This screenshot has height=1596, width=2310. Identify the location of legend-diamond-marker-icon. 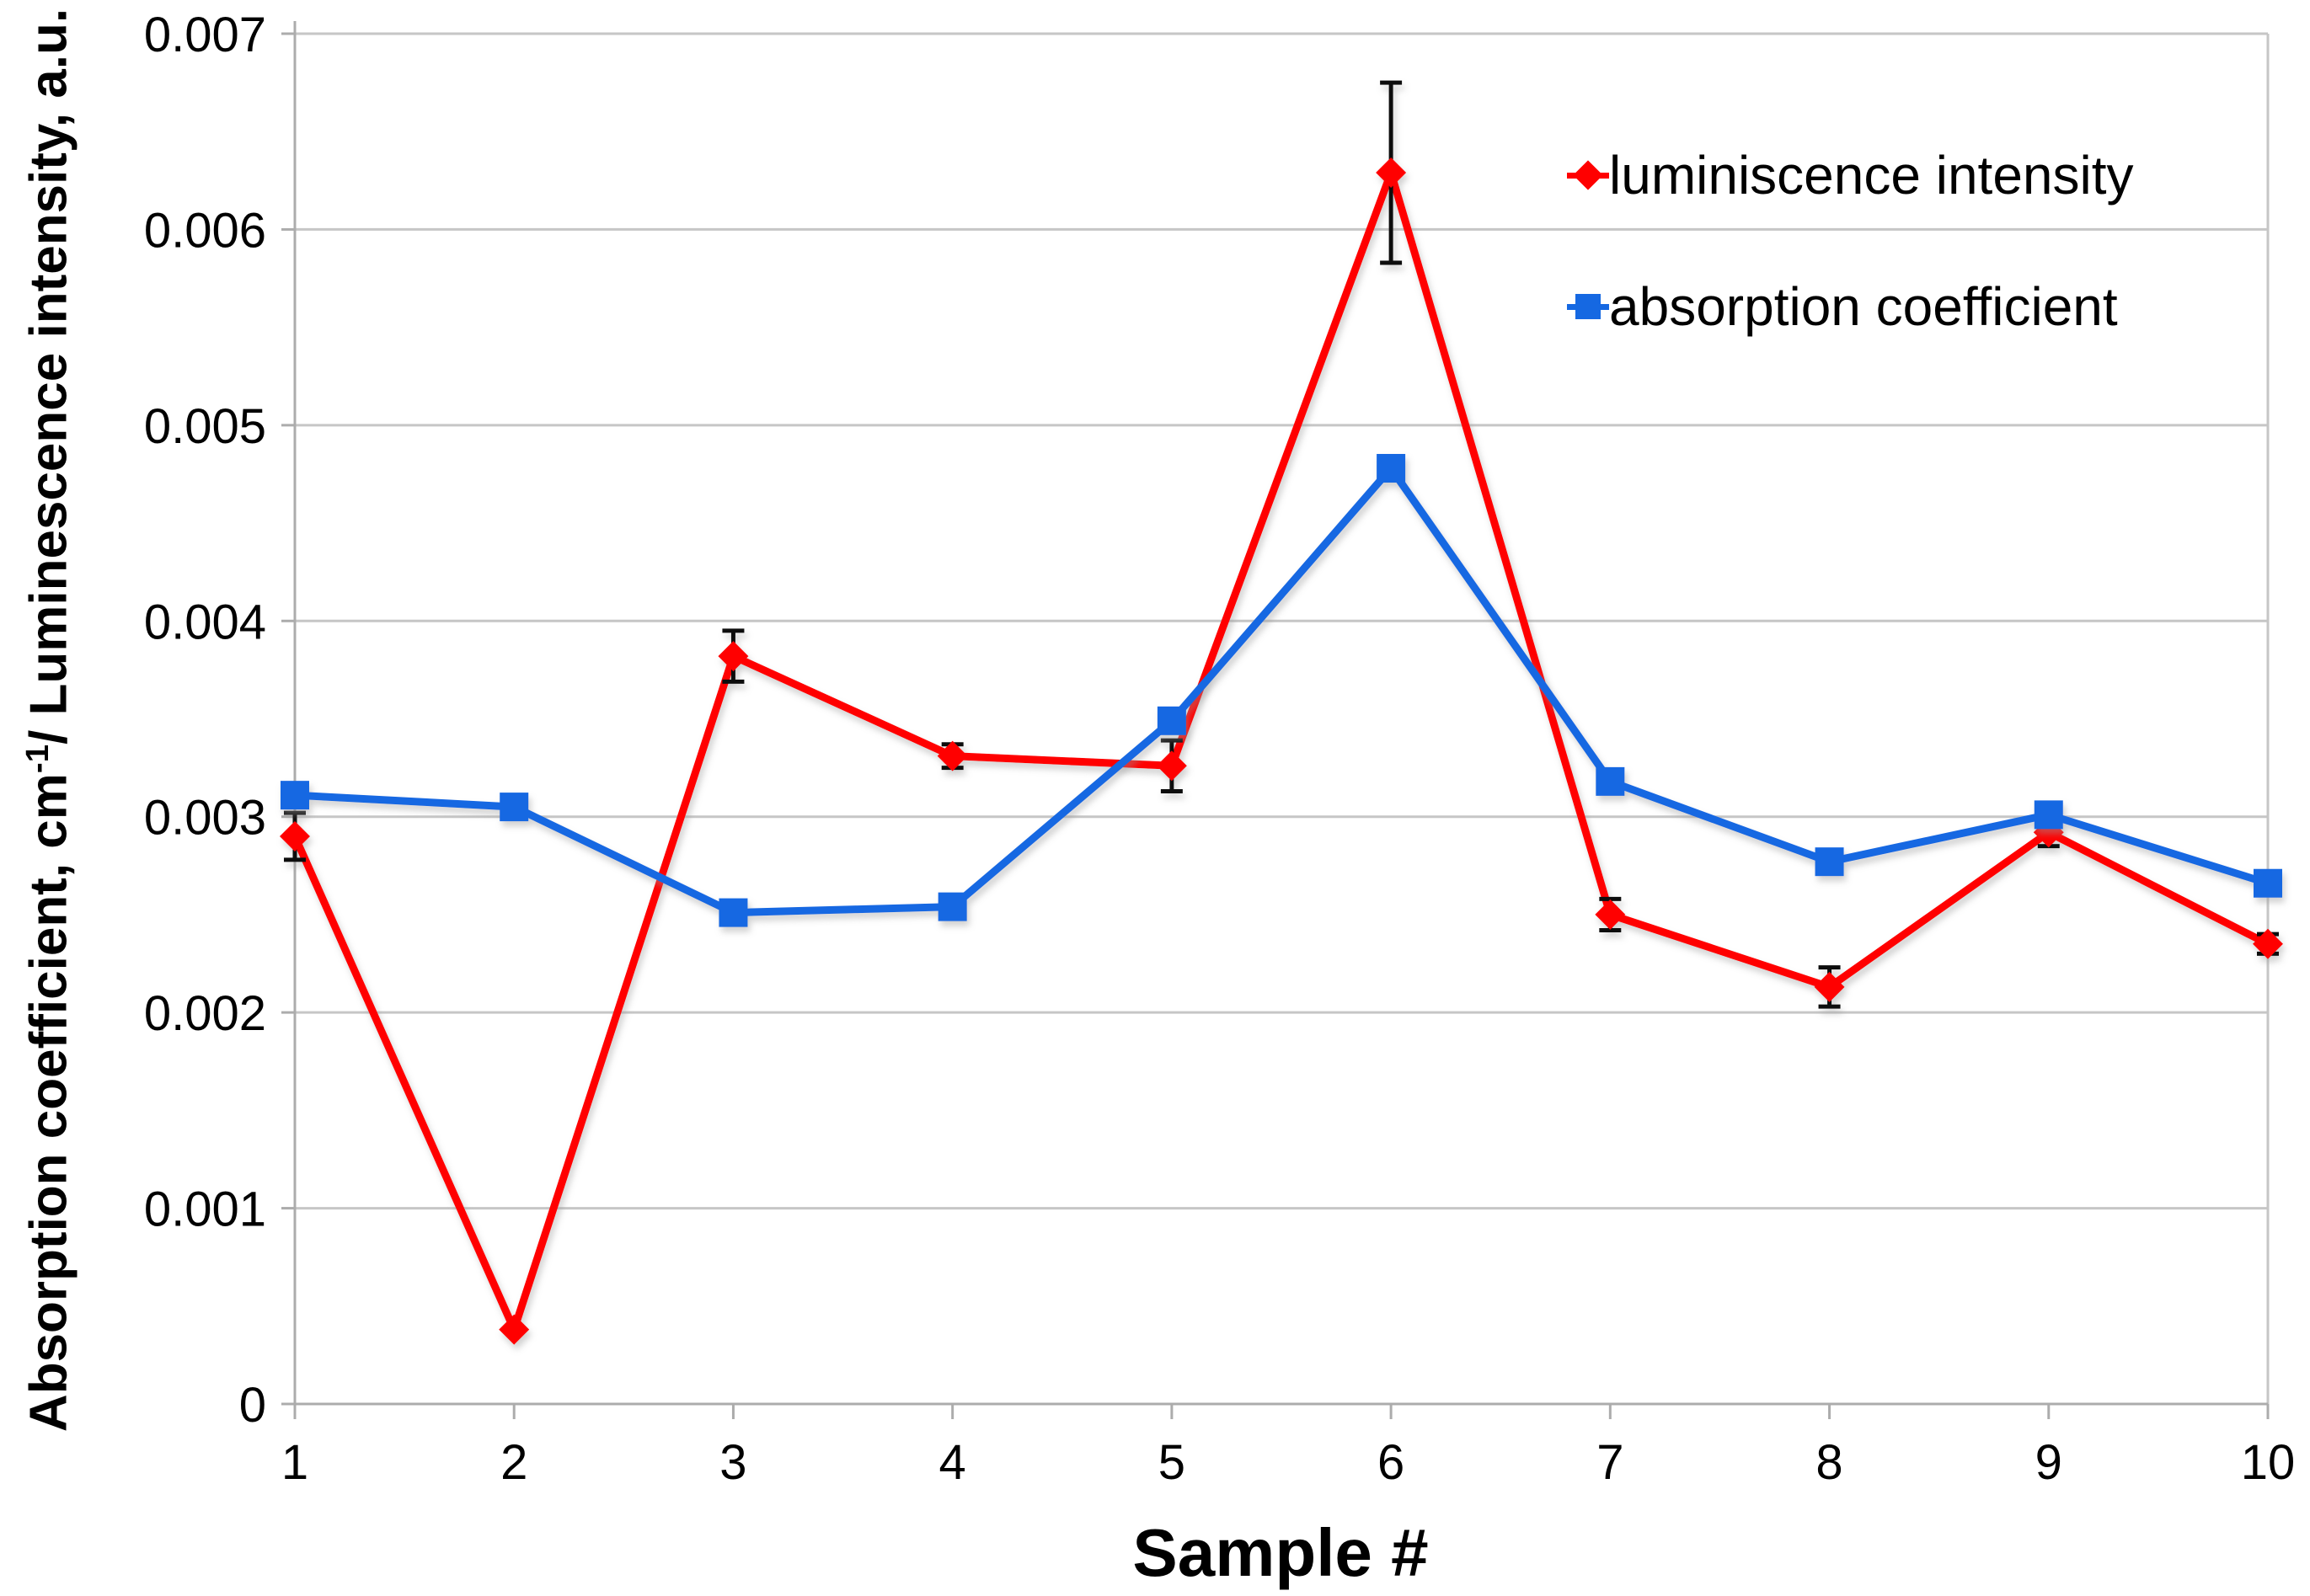
(1588, 175).